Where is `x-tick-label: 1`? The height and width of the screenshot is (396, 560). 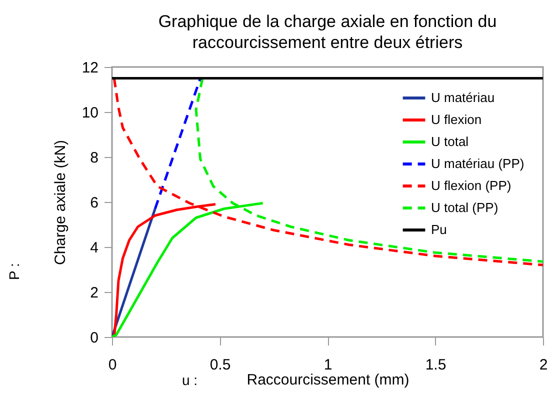 x-tick-label: 1 is located at coordinates (328, 365).